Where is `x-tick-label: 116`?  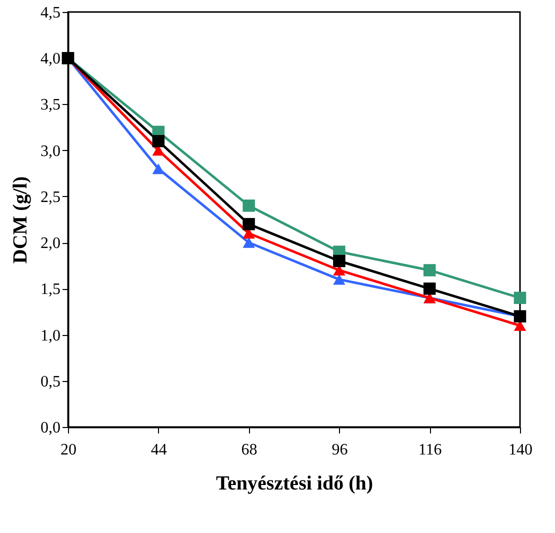 x-tick-label: 116 is located at coordinates (430, 450).